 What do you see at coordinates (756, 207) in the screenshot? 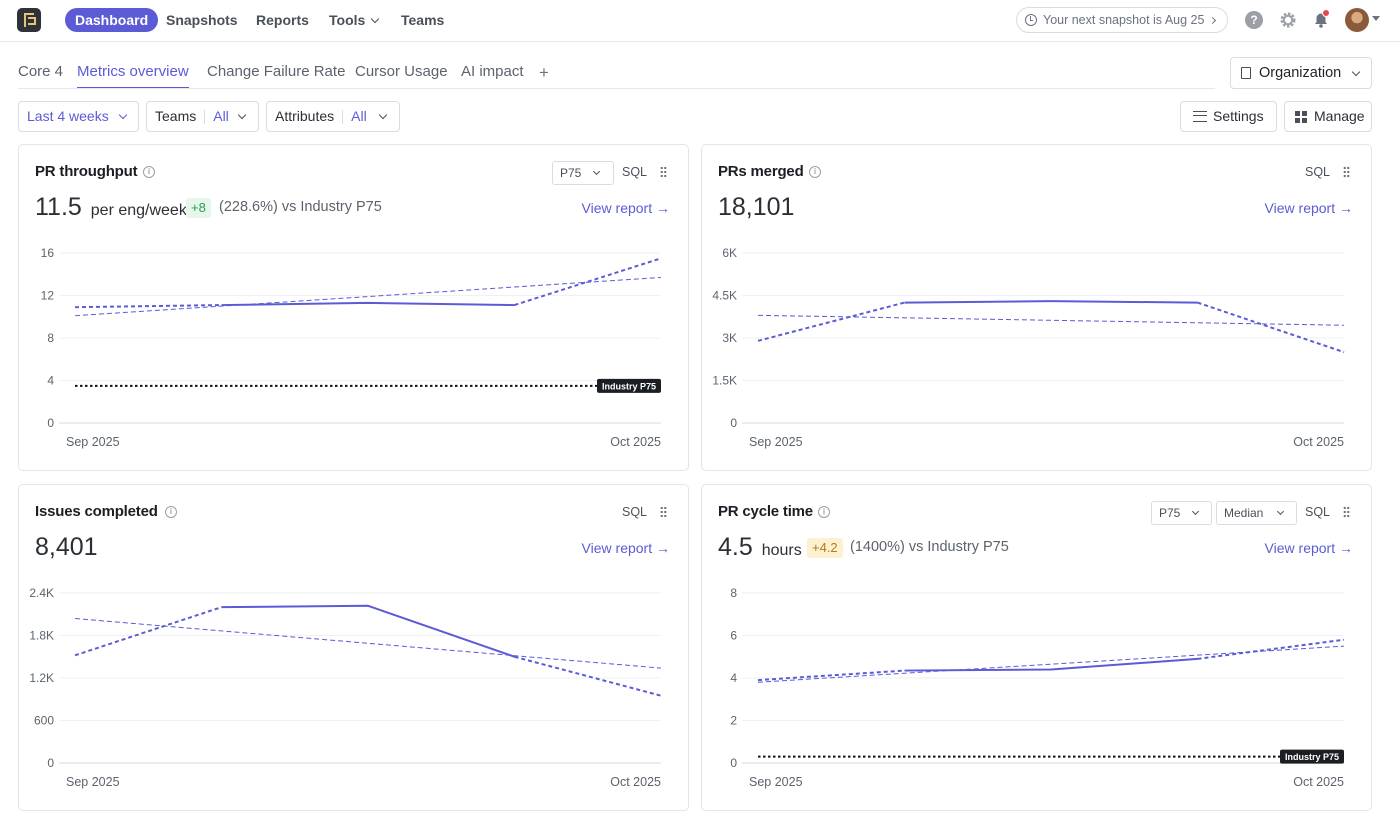
I see `metric-number: 18,101` at bounding box center [756, 207].